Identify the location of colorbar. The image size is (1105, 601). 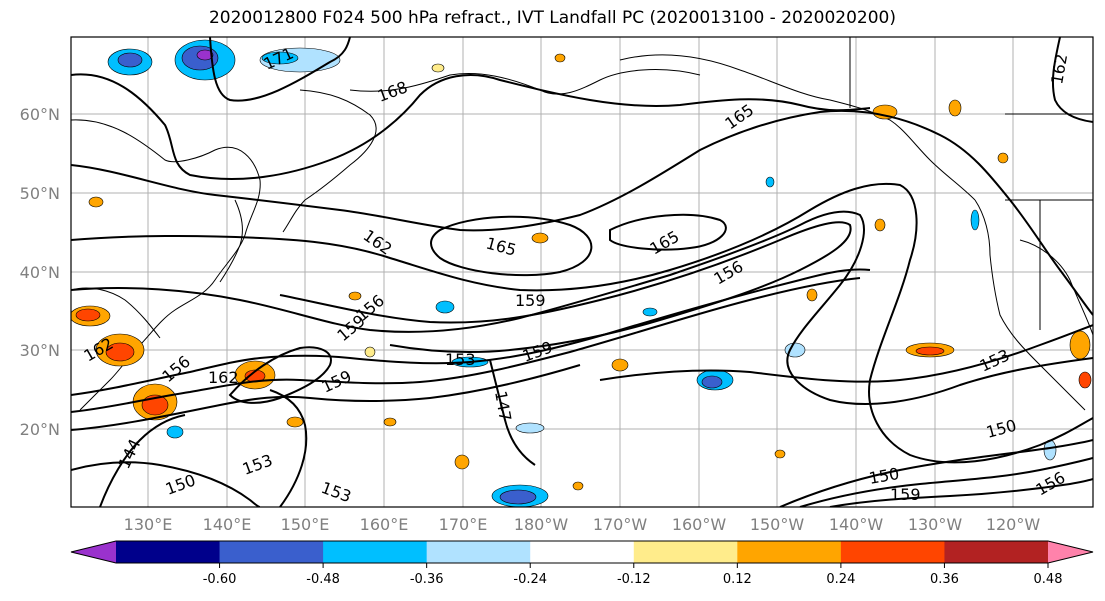
(582, 552).